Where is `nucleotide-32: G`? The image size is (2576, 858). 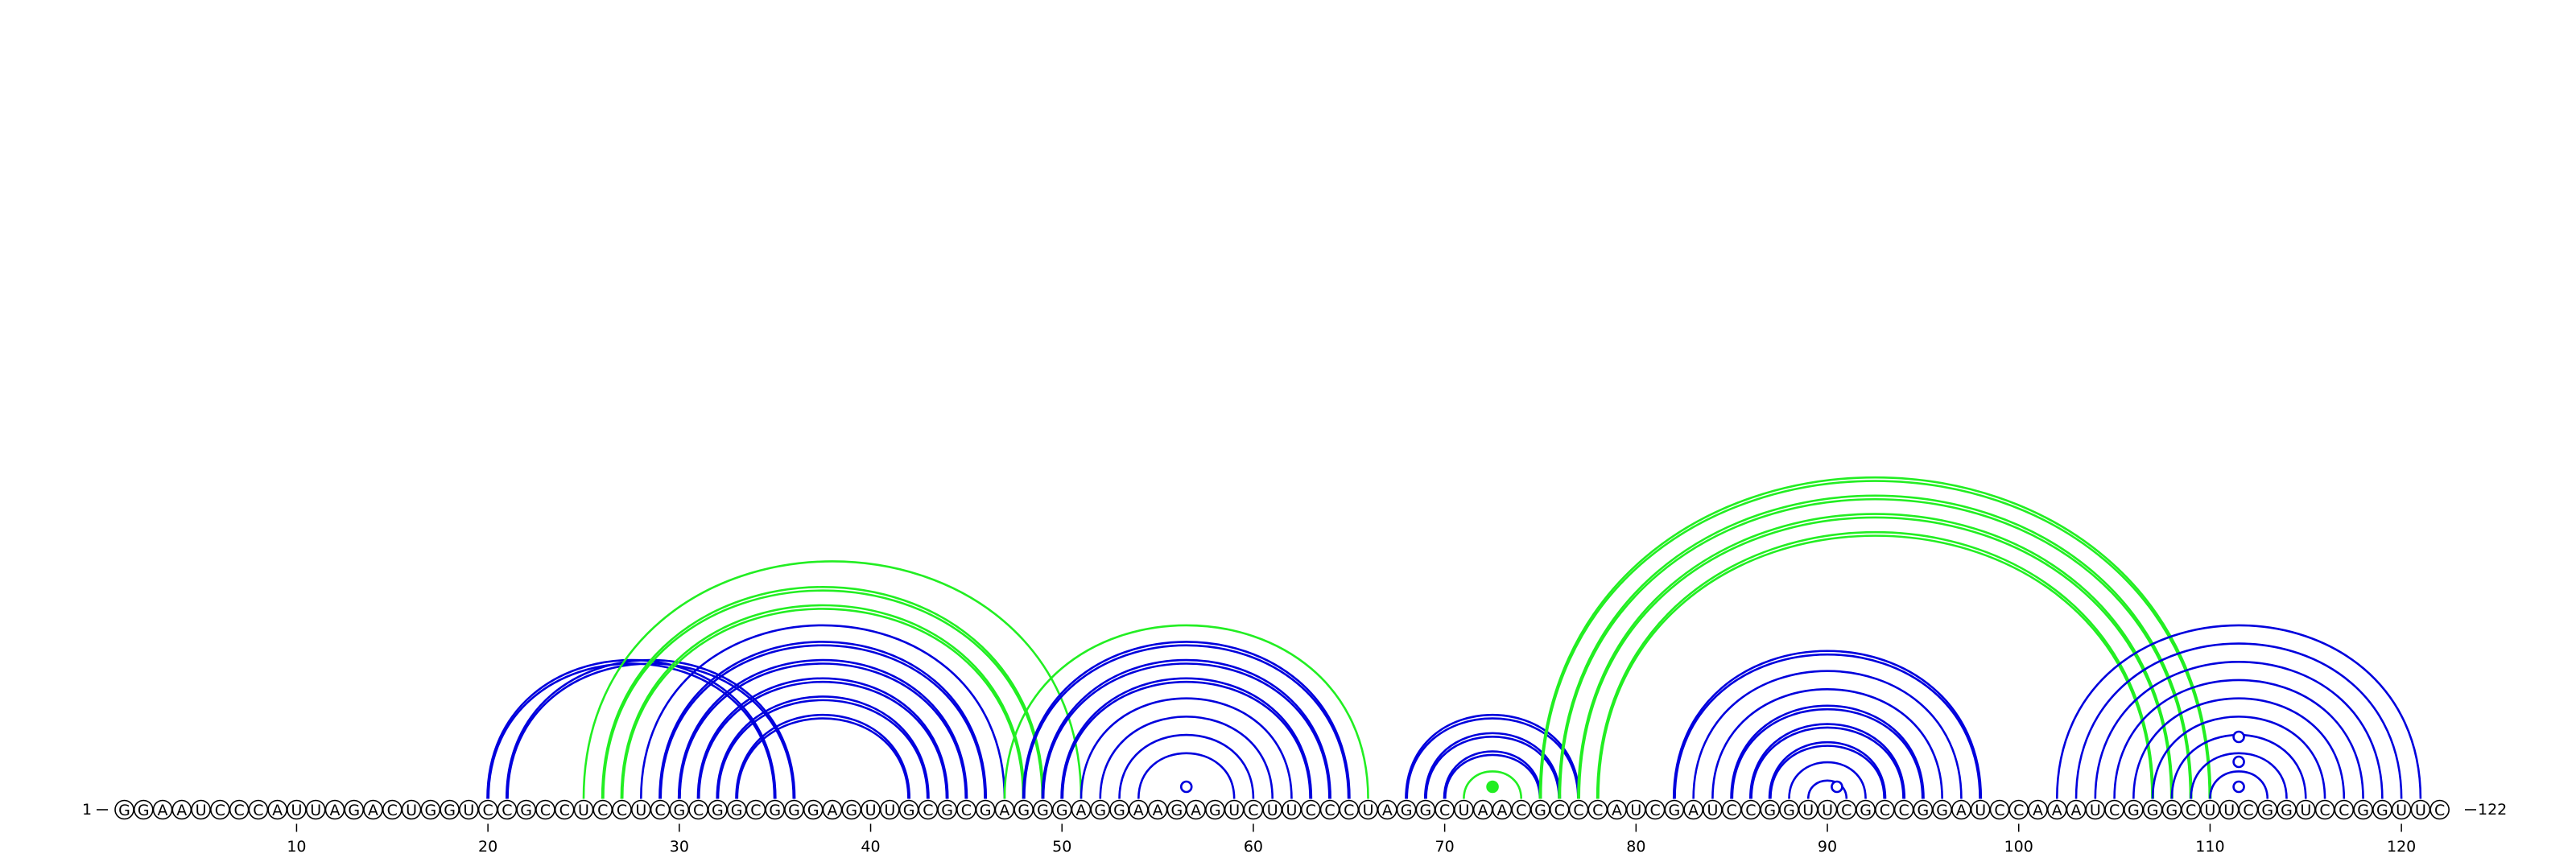 nucleotide-32: G is located at coordinates (718, 809).